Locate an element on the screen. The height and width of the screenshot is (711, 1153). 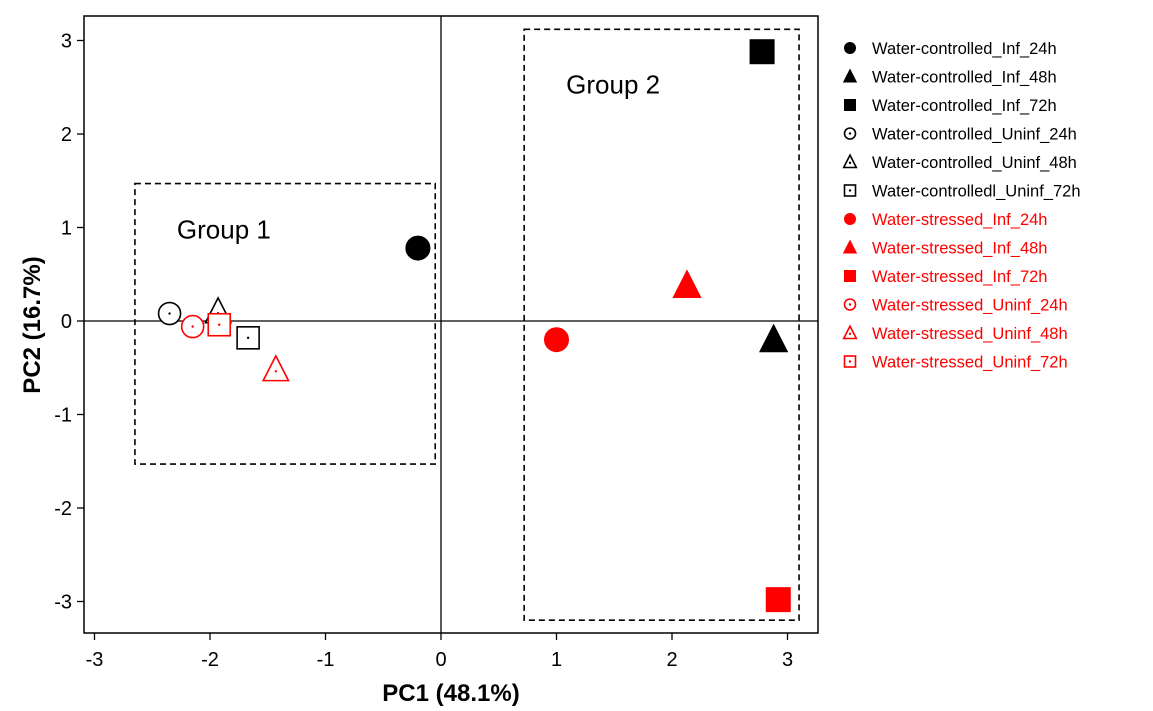
legend-label-9: Water-stressed_Inf_72h is located at coordinates (959, 277).